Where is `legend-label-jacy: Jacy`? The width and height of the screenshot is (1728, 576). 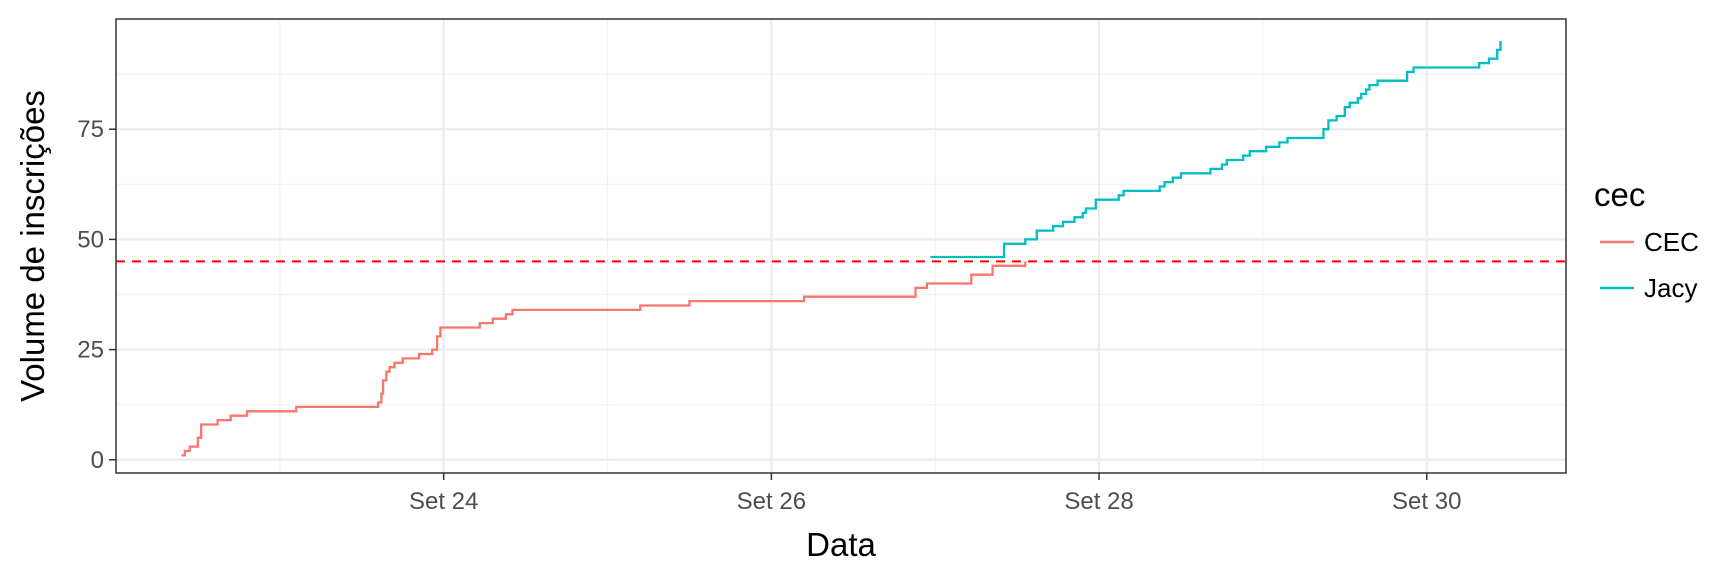
legend-label-jacy: Jacy is located at coordinates (1670, 288).